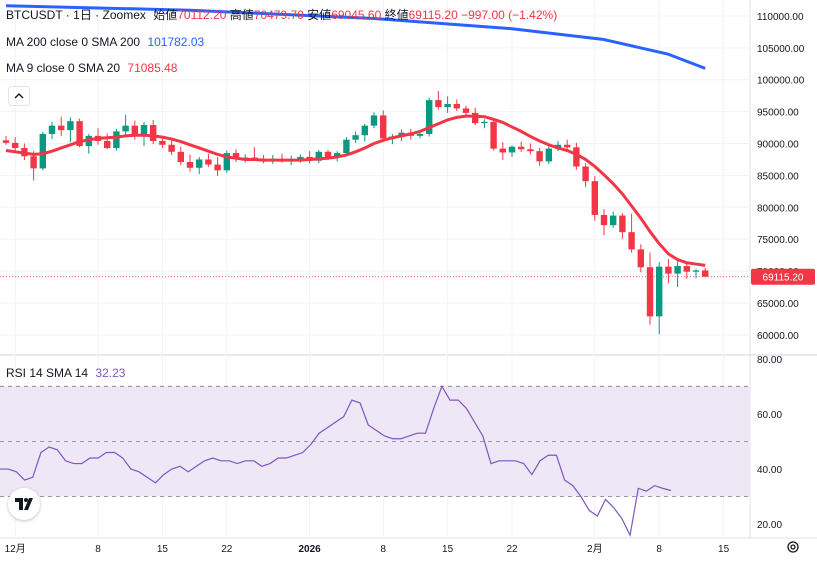  What do you see at coordinates (355, 37) in the screenshot?
I see `sma200-line` at bounding box center [355, 37].